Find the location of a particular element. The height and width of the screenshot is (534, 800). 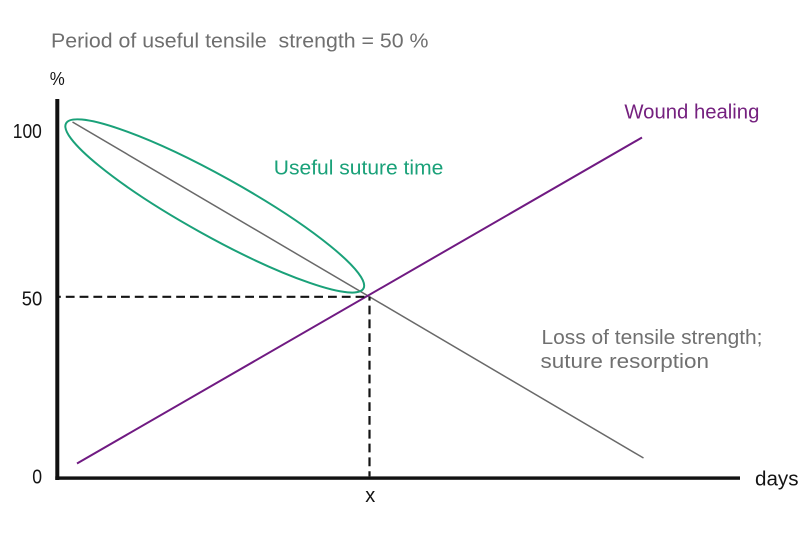

svg-text: 100 is located at coordinates (27, 132).